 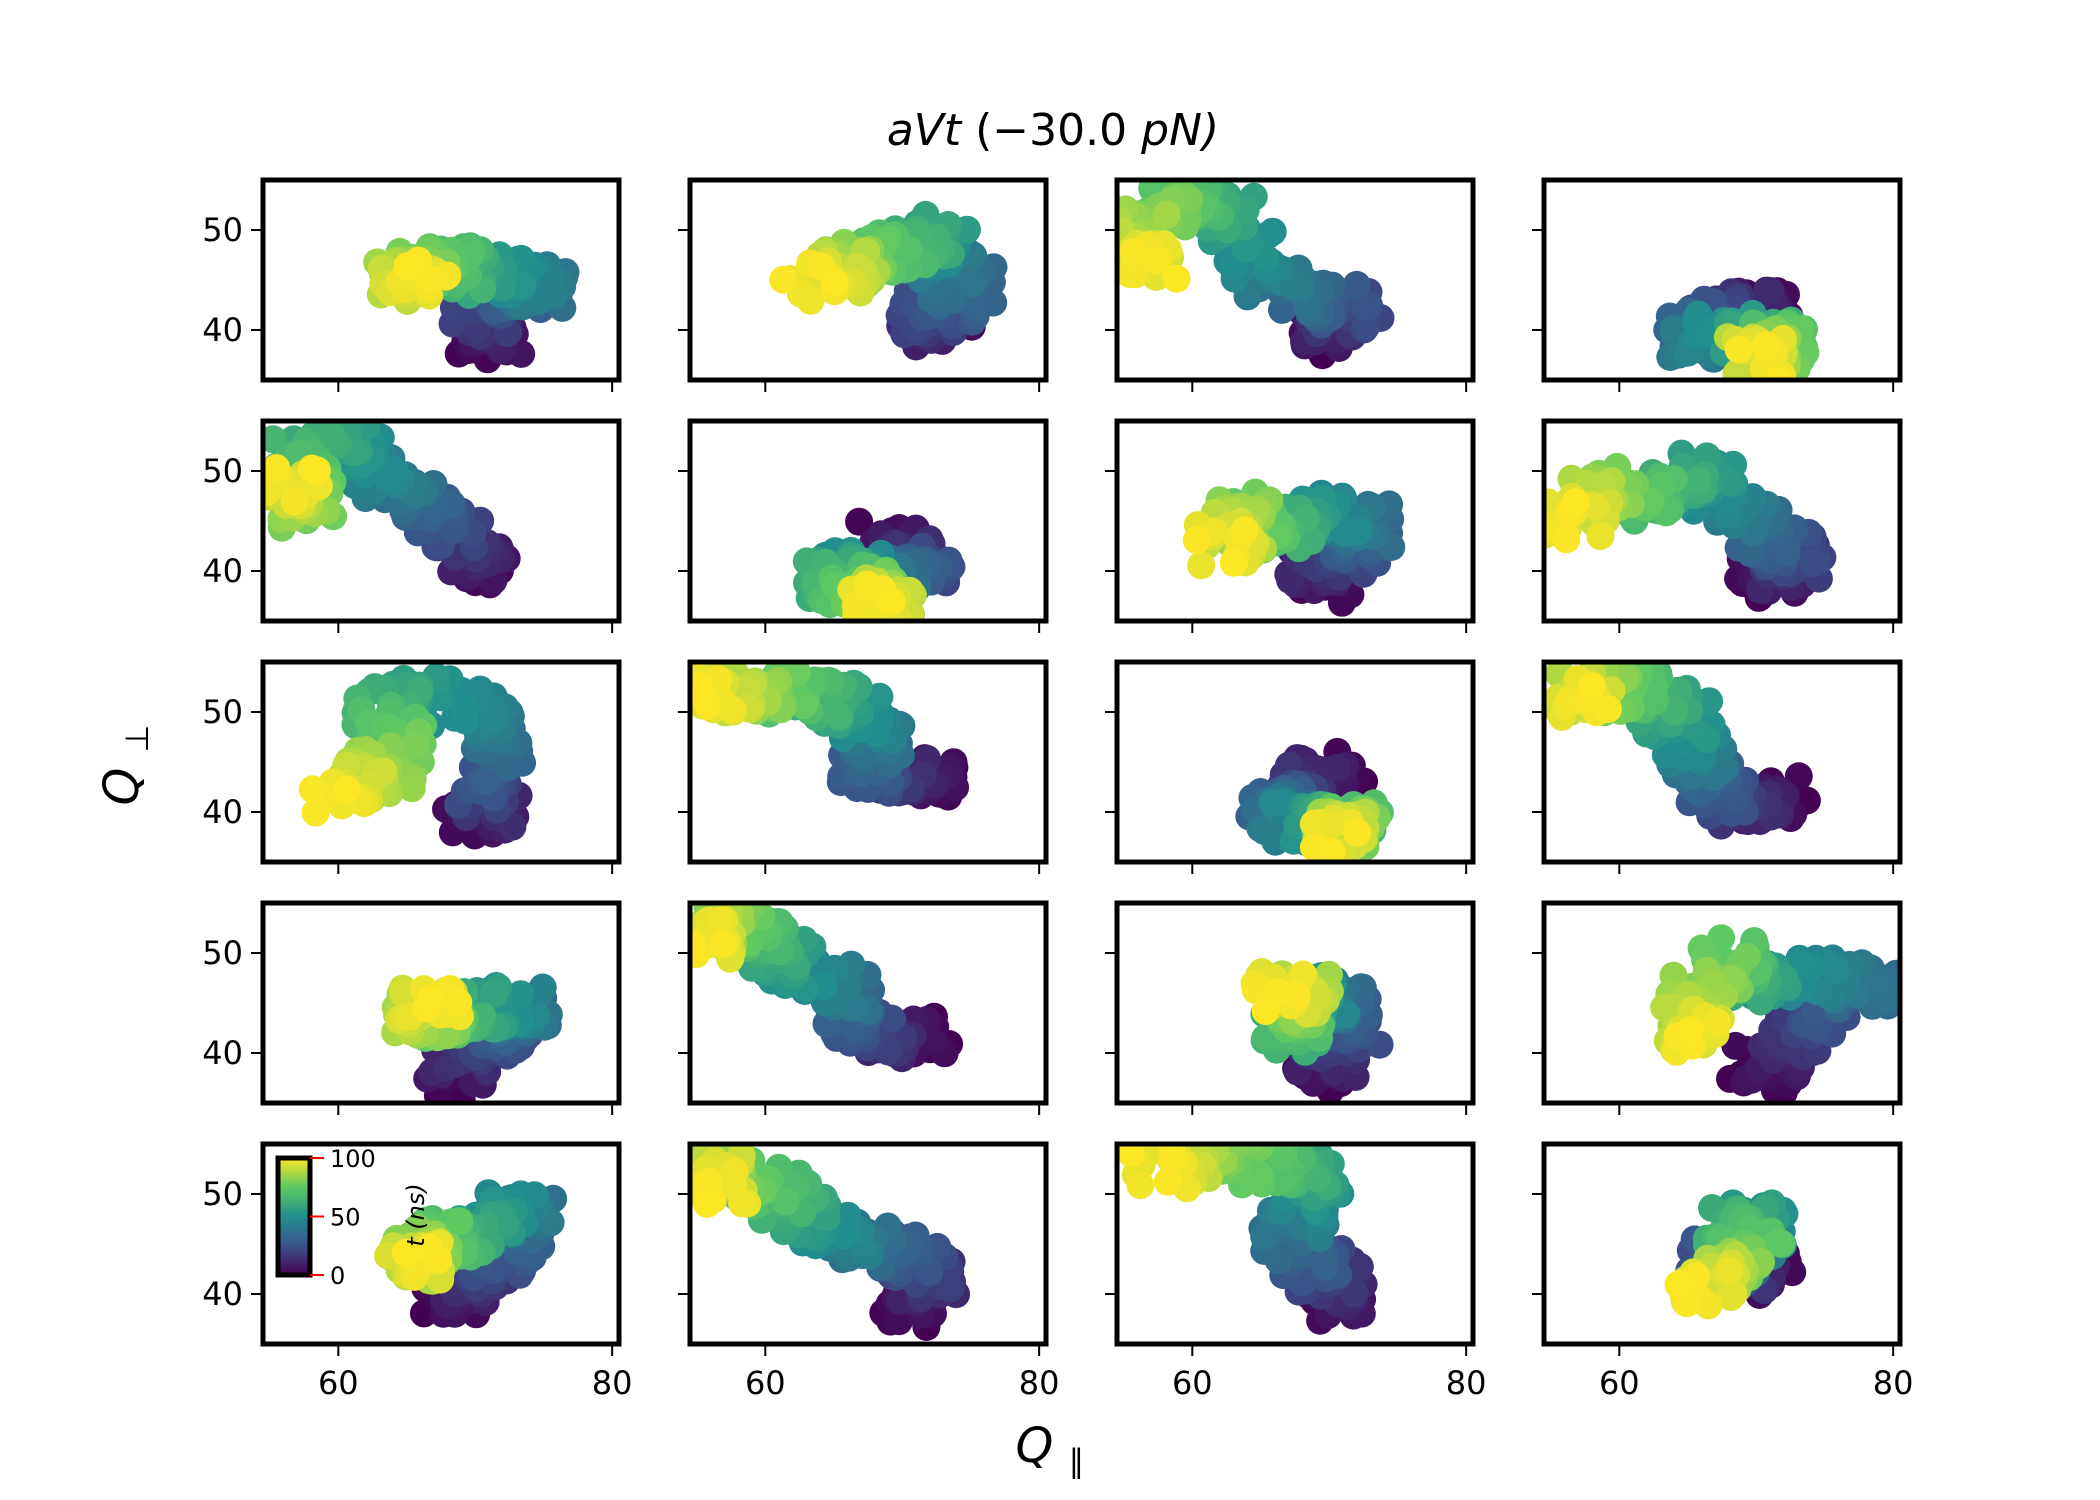 I want to click on colorbar-tick-label: 50, so click(x=345, y=1218).